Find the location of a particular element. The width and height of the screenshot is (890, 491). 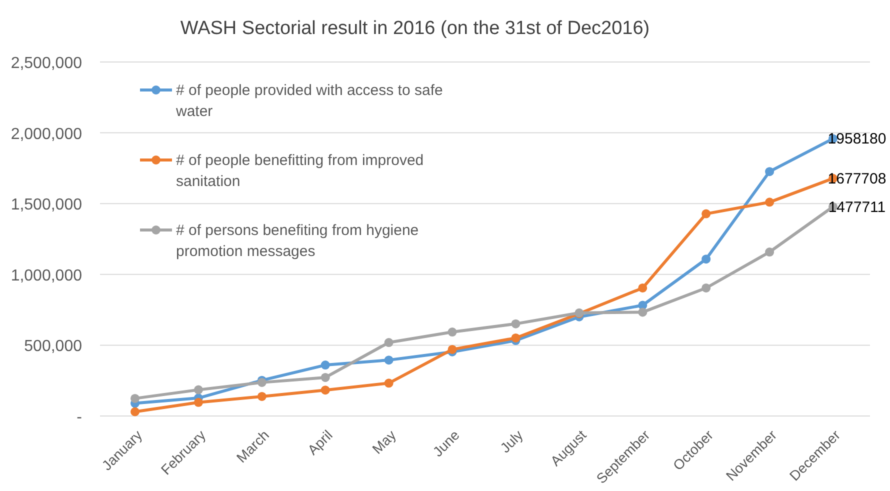

y-tick-label: 1,000,000 is located at coordinates (46, 275).